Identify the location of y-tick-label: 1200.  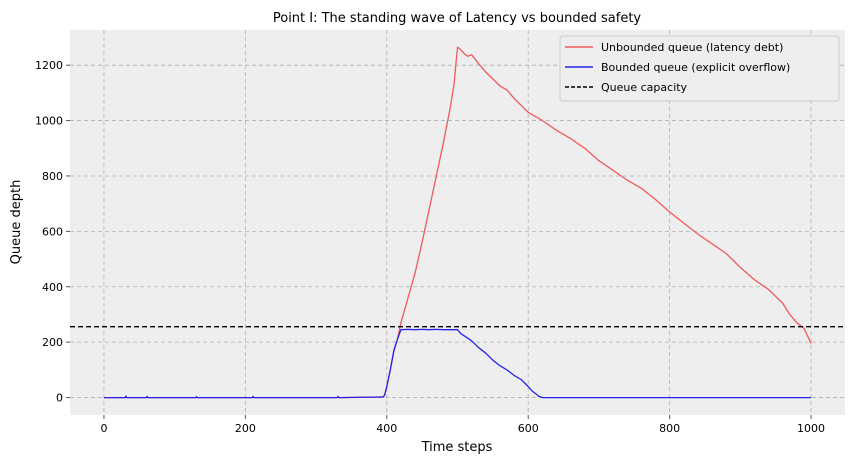
(49, 65).